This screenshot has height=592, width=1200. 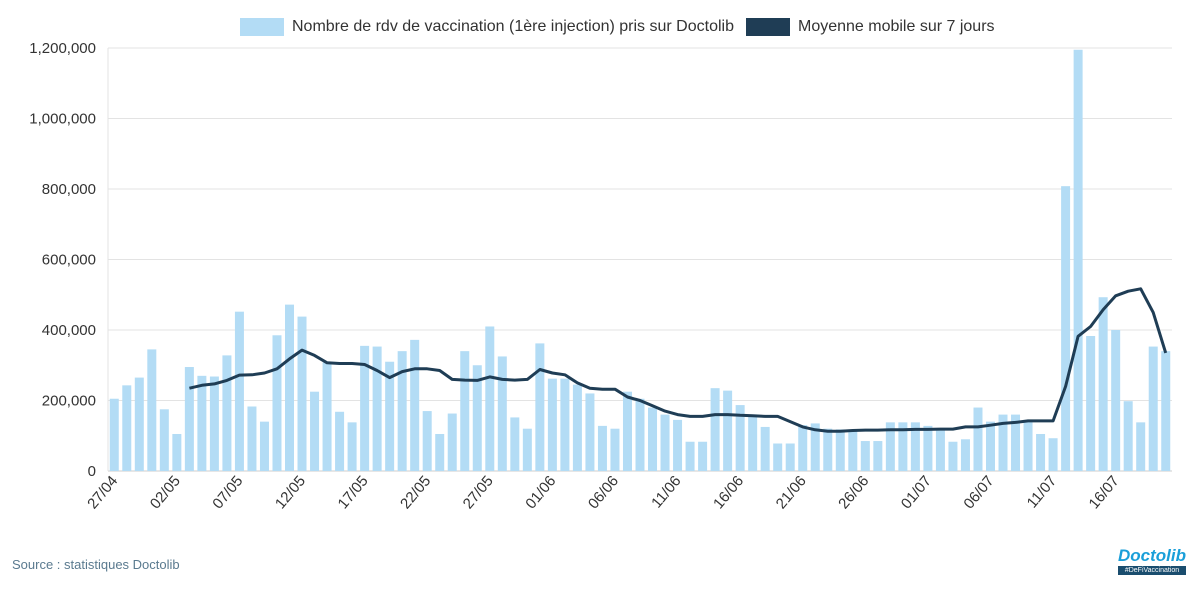 What do you see at coordinates (767, 27) in the screenshot?
I see `legend-swatch-line` at bounding box center [767, 27].